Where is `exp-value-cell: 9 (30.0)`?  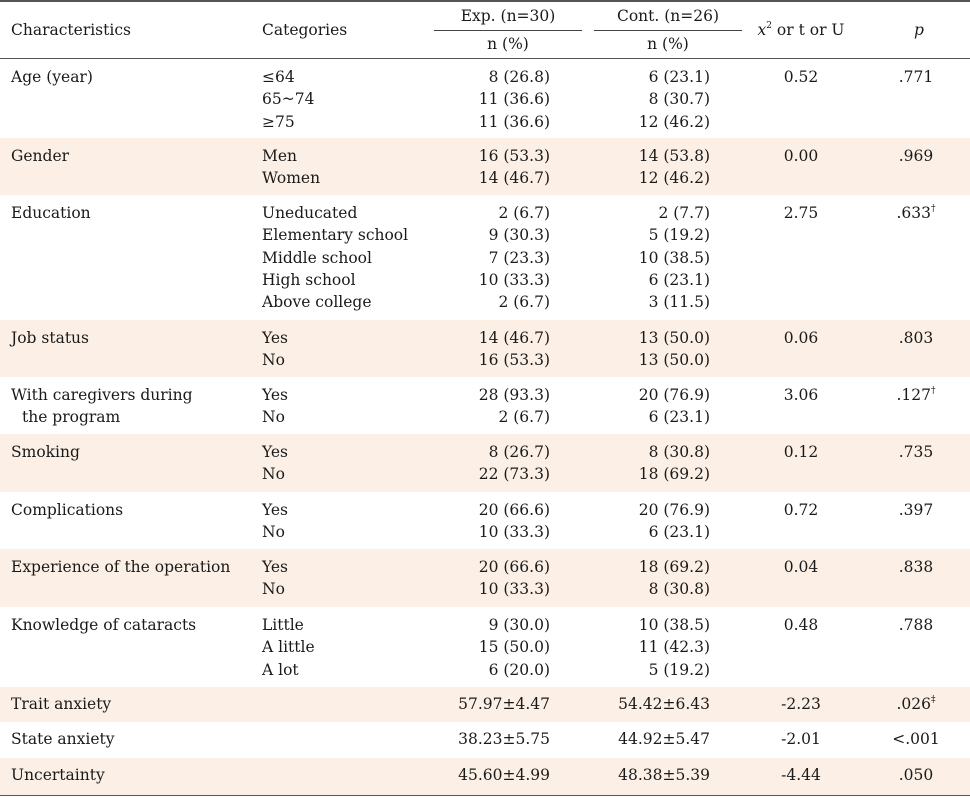 exp-value-cell: 9 (30.0) is located at coordinates (519, 625).